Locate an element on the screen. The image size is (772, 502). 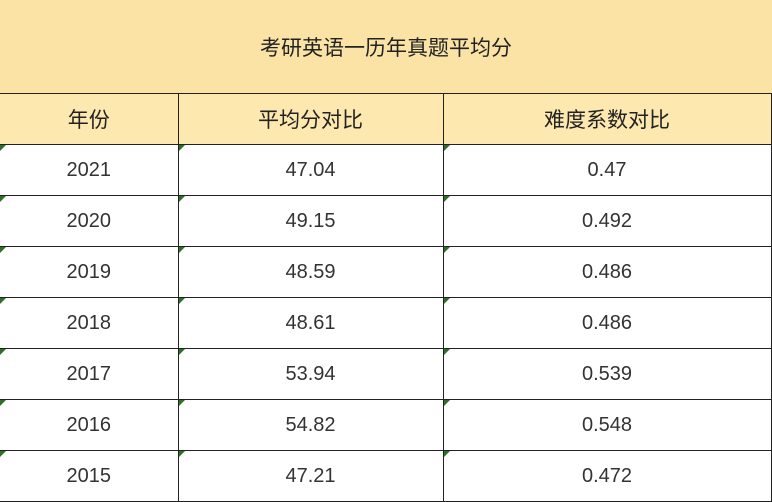
difficulty-cell: 0.492 is located at coordinates (607, 221).